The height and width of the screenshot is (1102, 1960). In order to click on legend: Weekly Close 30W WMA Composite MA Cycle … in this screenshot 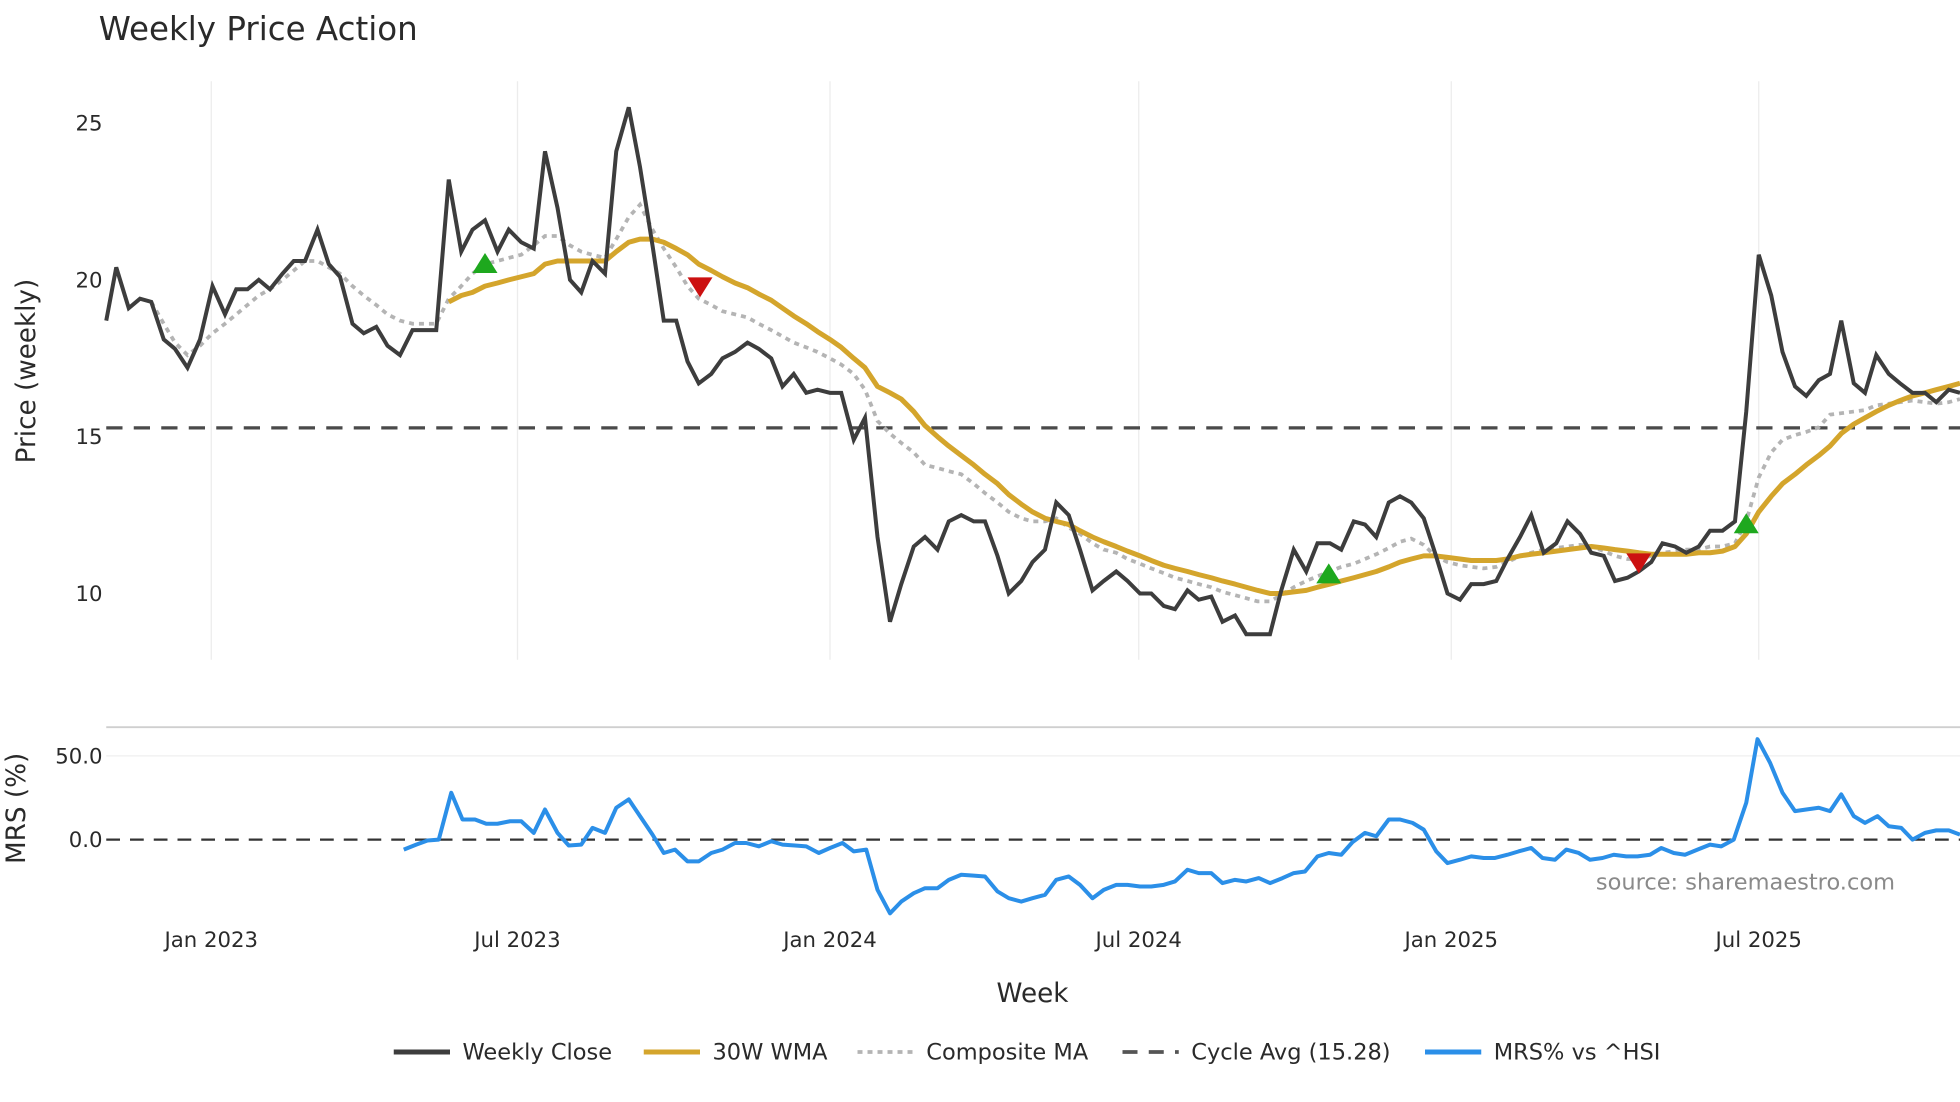, I will do `click(1026, 1053)`.